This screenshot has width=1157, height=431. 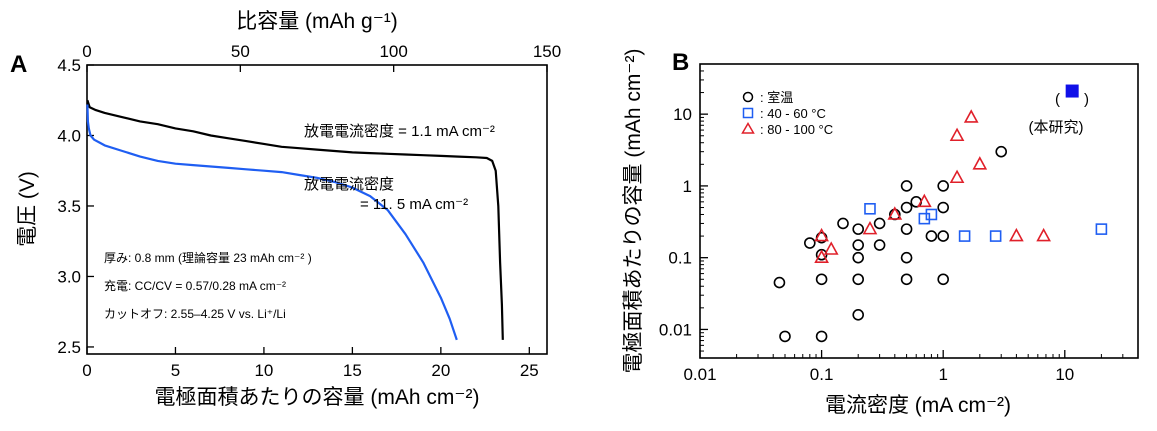 I want to click on note-thickness: 厚み: 0.8 mm (理論容量 23 mAh cm⁻² ), so click(x=208, y=257).